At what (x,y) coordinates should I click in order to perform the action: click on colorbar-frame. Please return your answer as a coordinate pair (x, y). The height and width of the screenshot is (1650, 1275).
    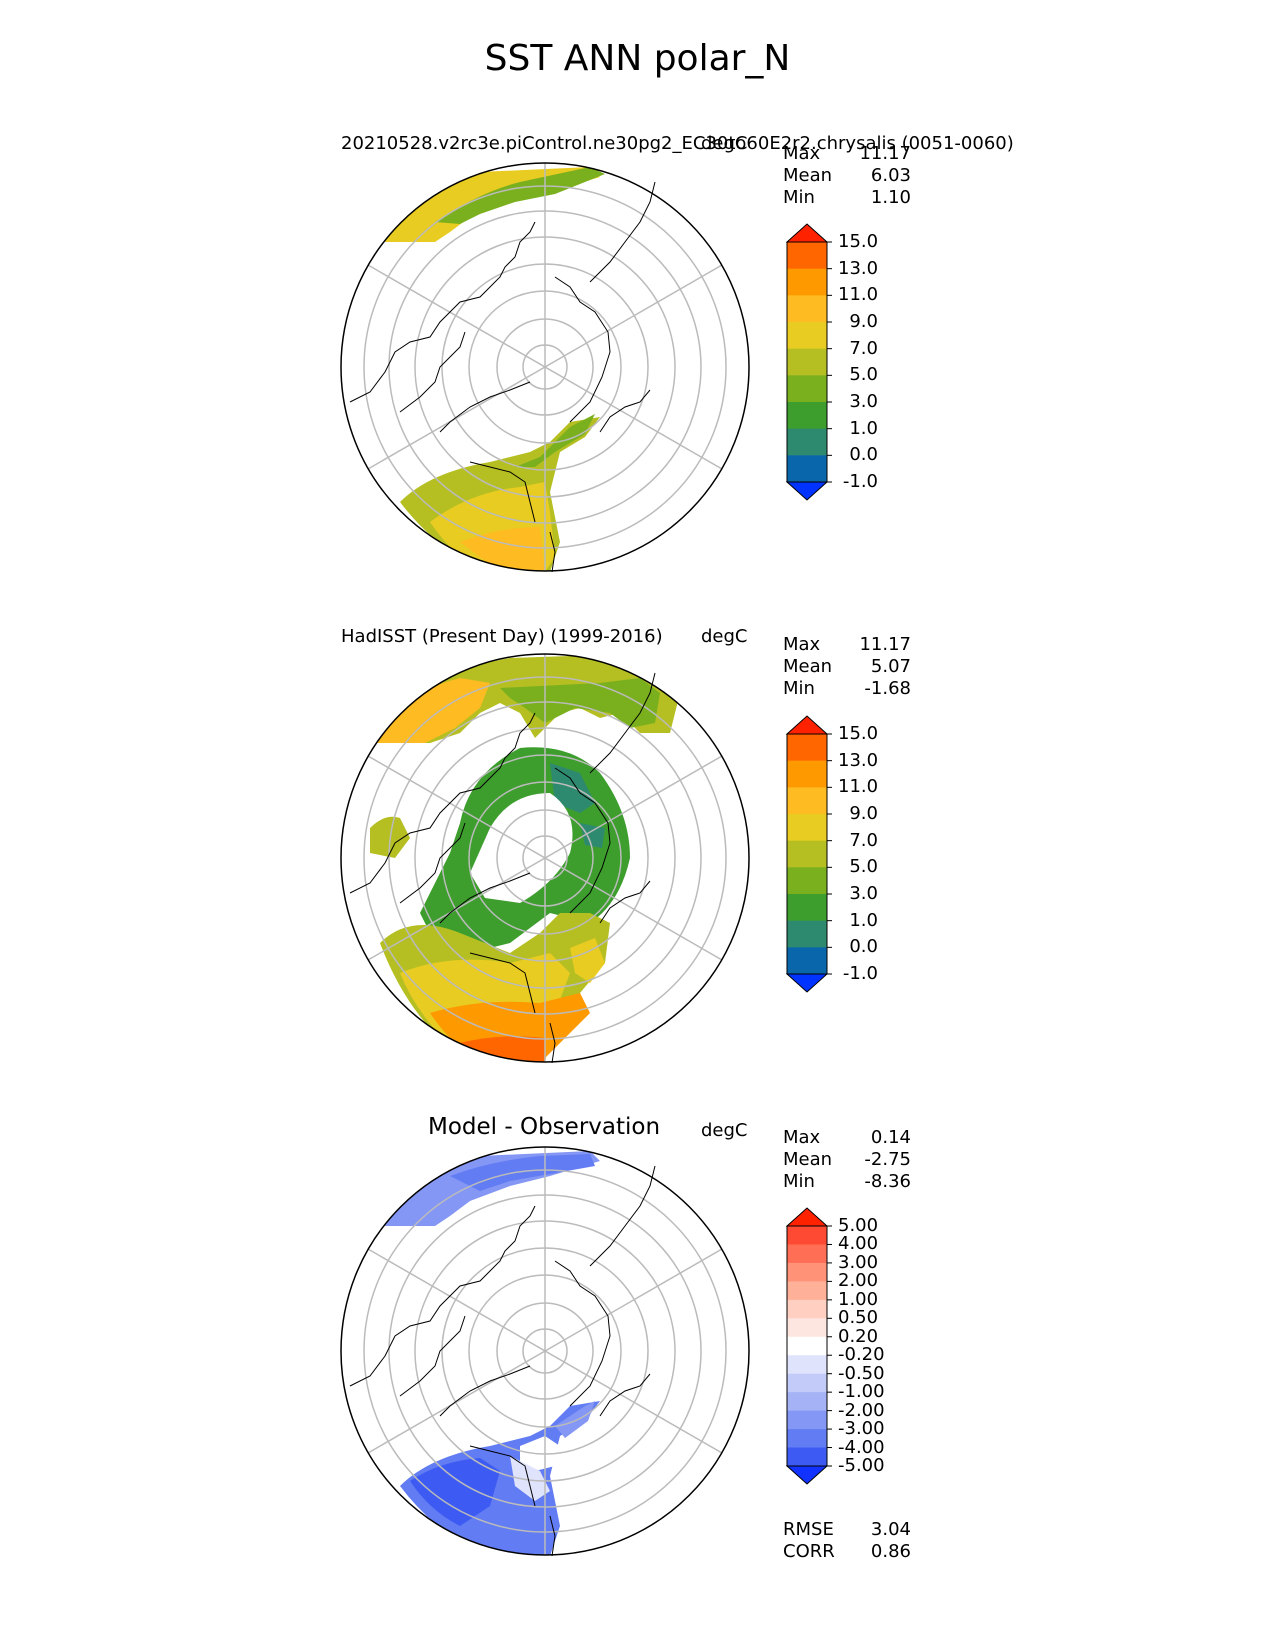
    Looking at the image, I should click on (807, 1346).